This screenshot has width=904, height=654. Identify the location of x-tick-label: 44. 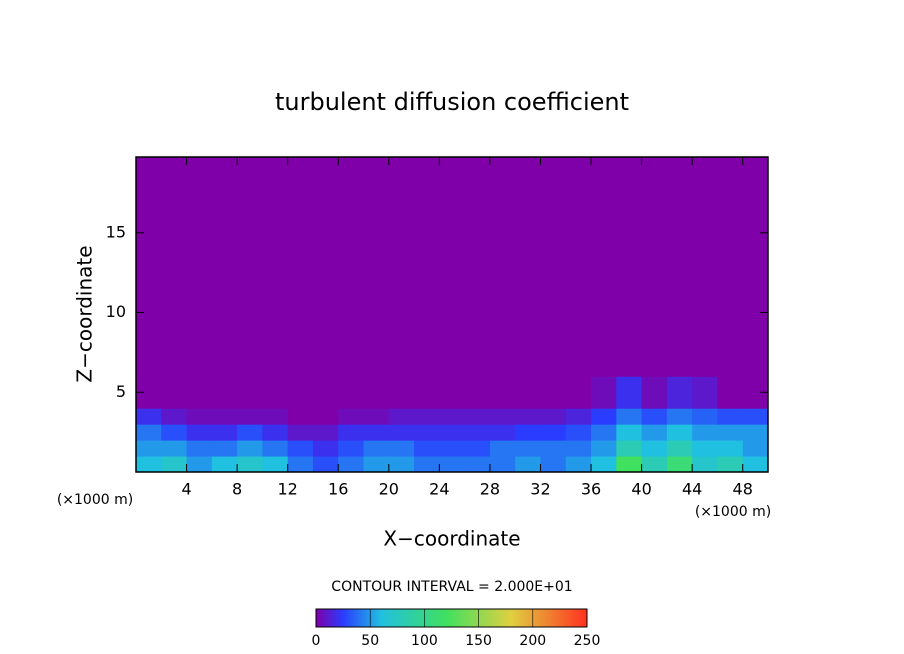
(692, 489).